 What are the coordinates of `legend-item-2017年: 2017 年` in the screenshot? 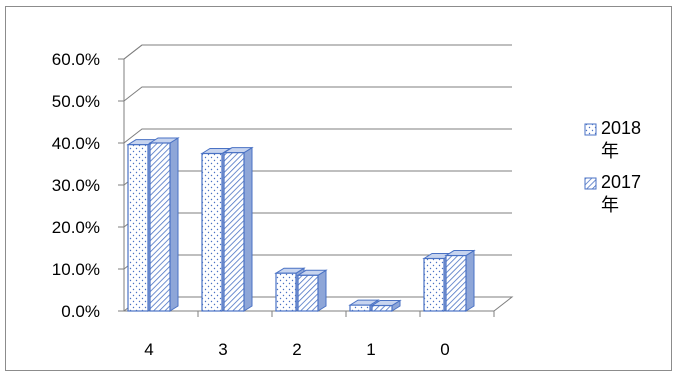 It's located at (612, 193).